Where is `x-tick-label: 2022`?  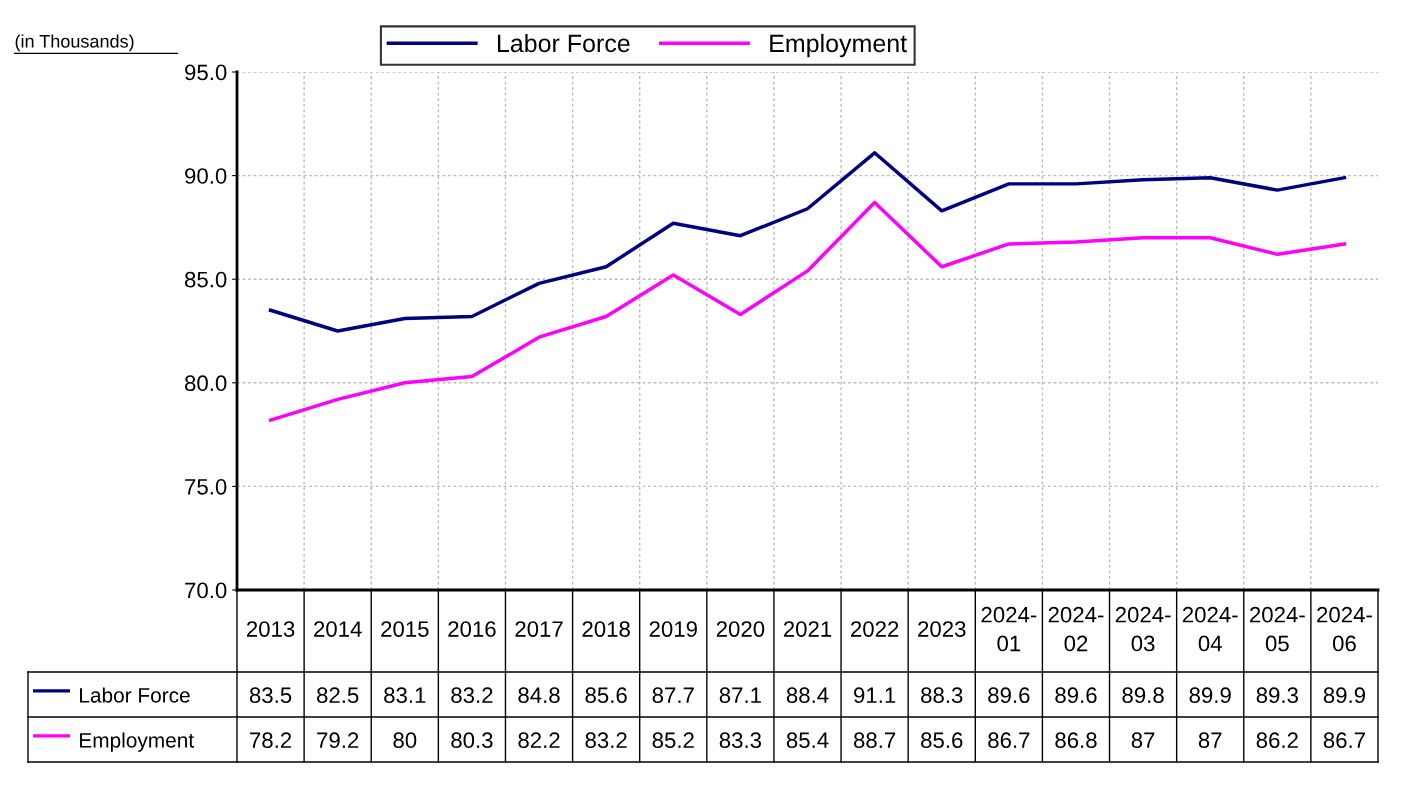 x-tick-label: 2022 is located at coordinates (875, 629).